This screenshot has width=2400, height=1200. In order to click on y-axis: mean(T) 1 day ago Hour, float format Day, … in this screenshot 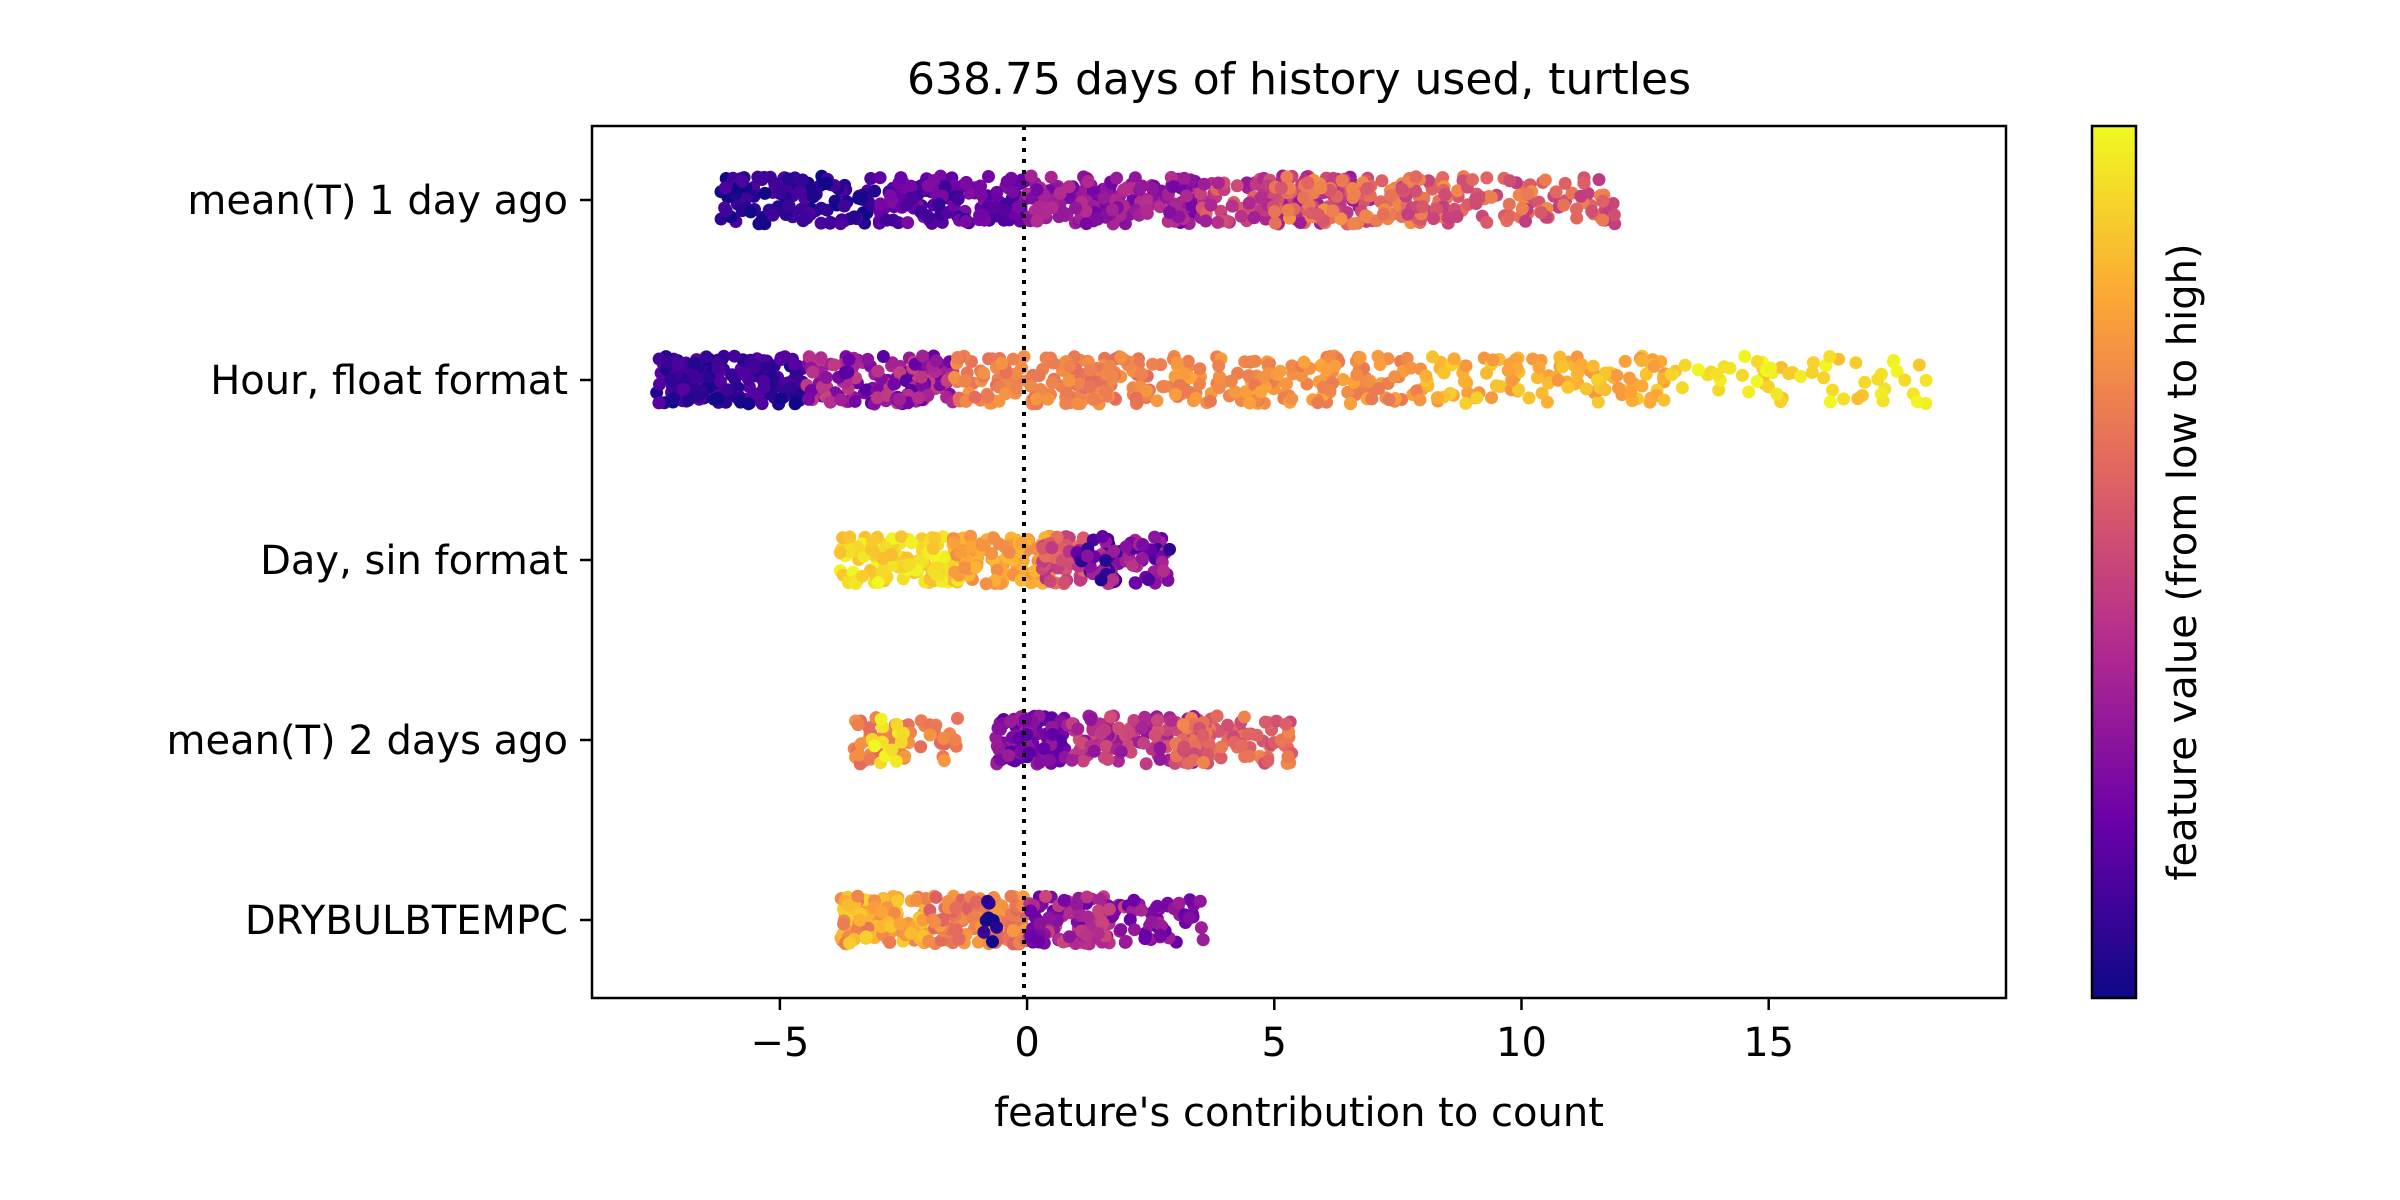, I will do `click(379, 561)`.